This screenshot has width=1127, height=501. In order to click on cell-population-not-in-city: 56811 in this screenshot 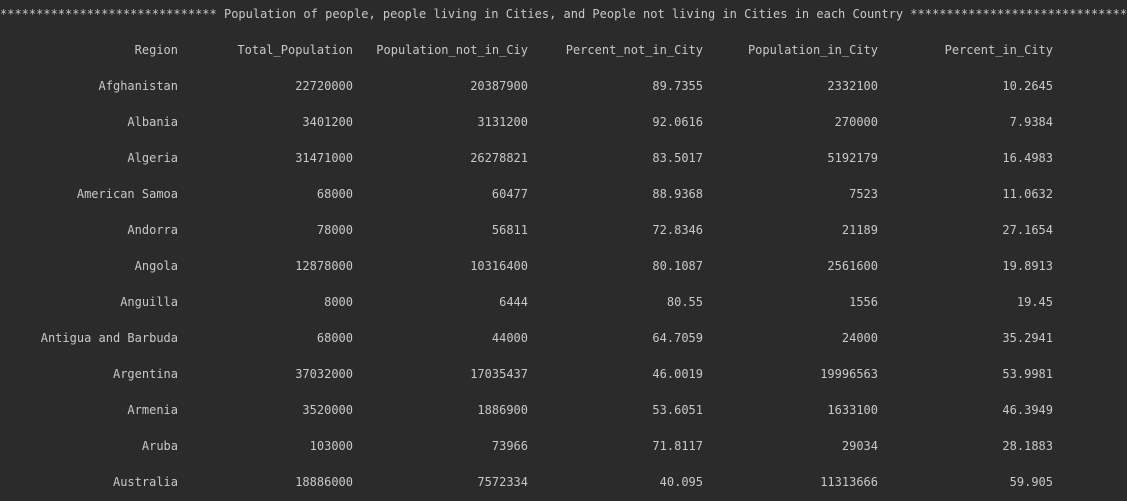, I will do `click(509, 230)`.